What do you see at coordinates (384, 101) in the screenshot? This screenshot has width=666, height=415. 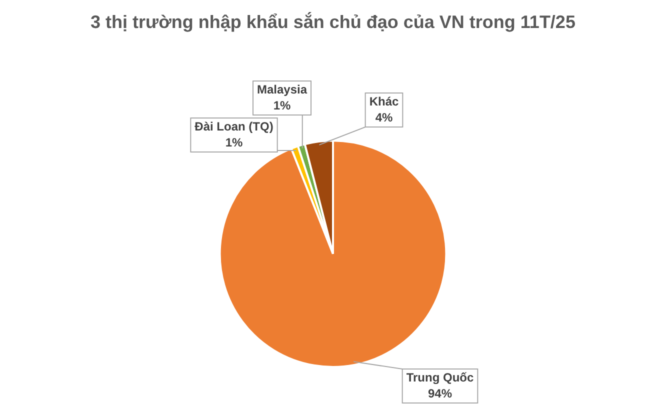 I see `slice-label: Khác` at bounding box center [384, 101].